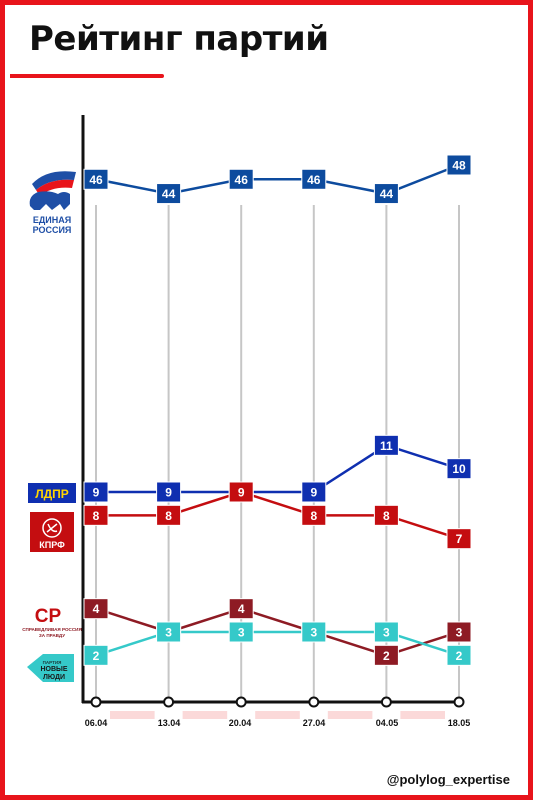 This screenshot has height=800, width=533. I want to click on logo-ldpr: ЛДПР, so click(52, 493).